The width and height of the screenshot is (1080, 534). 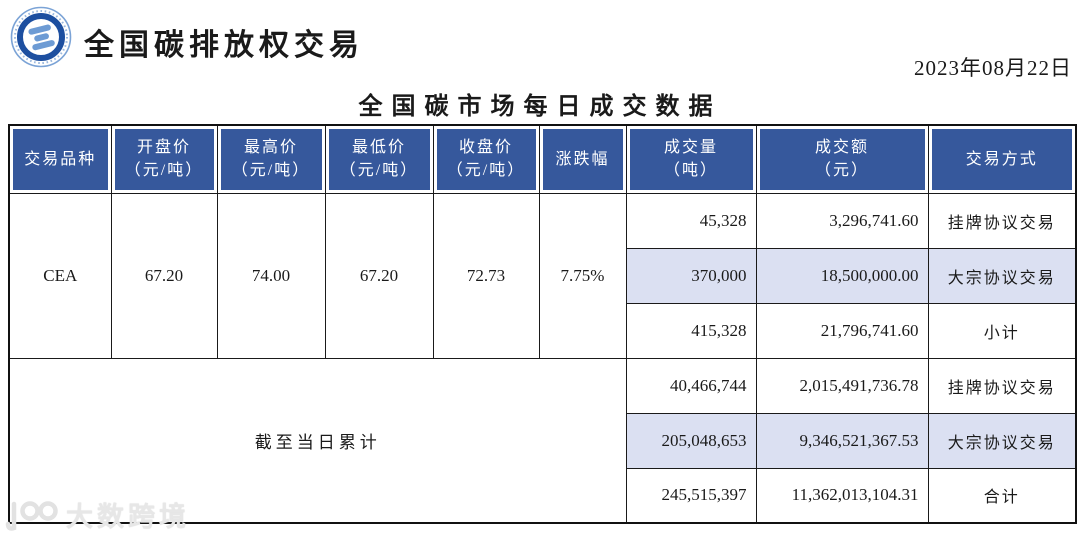 What do you see at coordinates (164, 275) in the screenshot?
I see `cell-open-price: 67.20` at bounding box center [164, 275].